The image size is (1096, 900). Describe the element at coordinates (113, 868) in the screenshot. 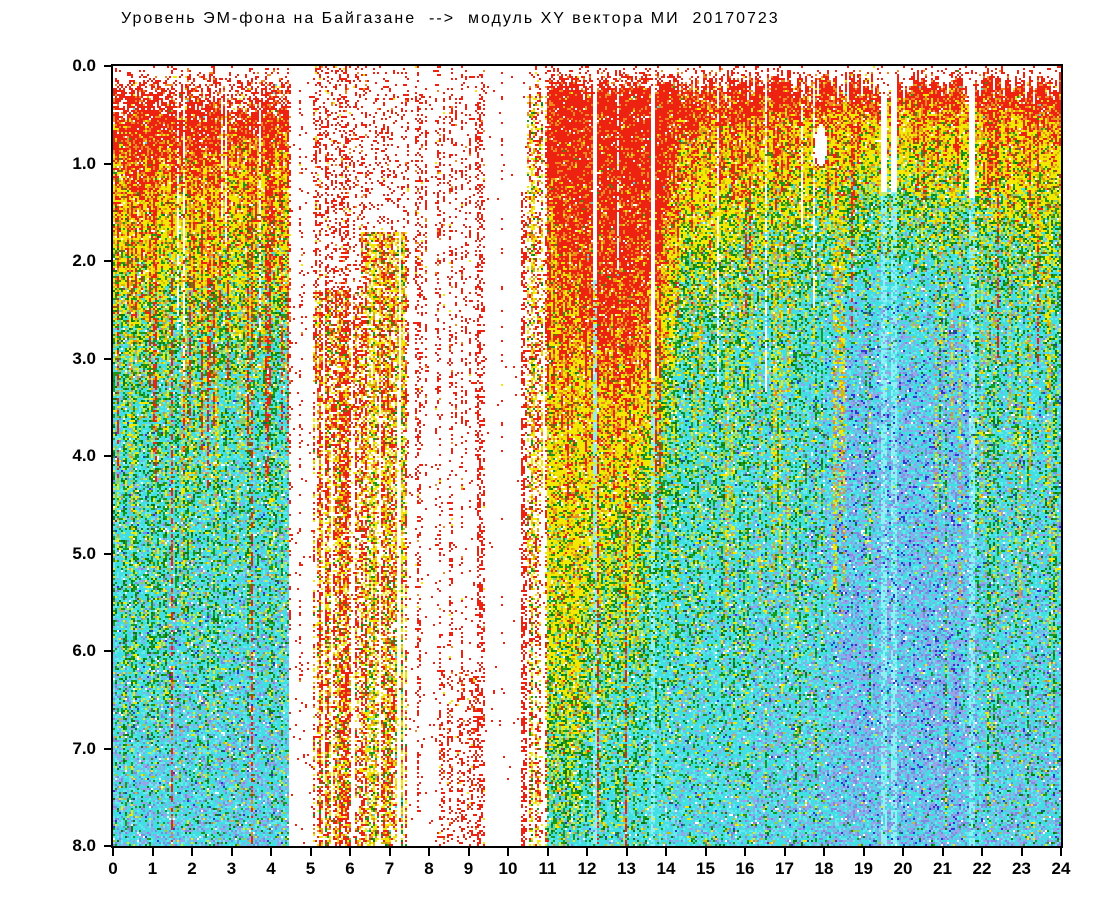

I see `x-tick-label: 0` at that location.